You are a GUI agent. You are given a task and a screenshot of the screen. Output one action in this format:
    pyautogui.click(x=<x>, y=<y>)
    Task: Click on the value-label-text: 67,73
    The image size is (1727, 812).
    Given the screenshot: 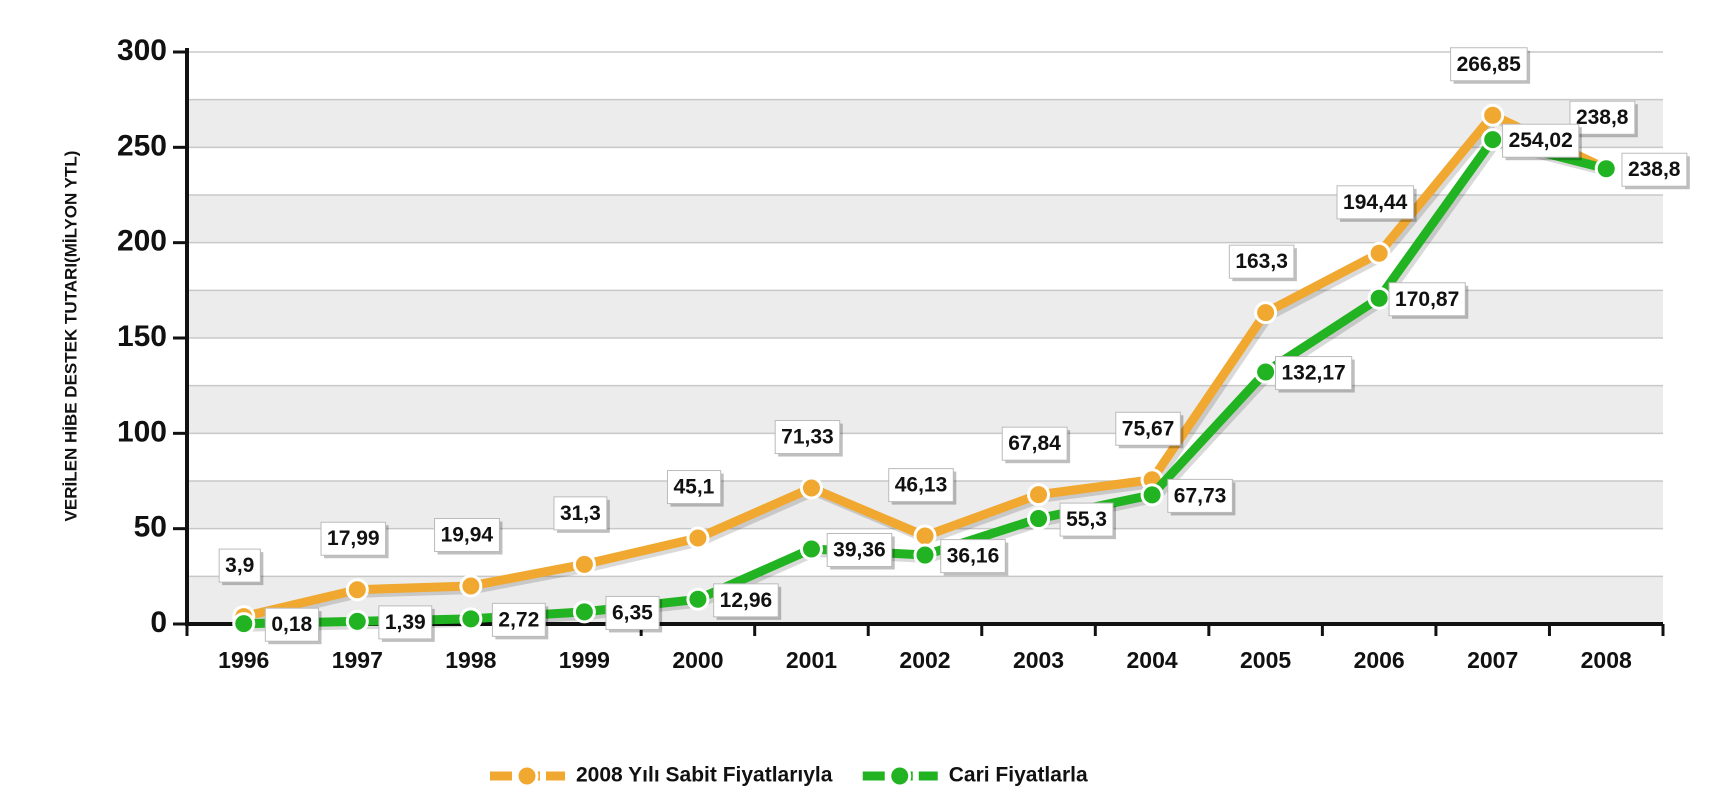 What is the action you would take?
    pyautogui.click(x=1200, y=495)
    